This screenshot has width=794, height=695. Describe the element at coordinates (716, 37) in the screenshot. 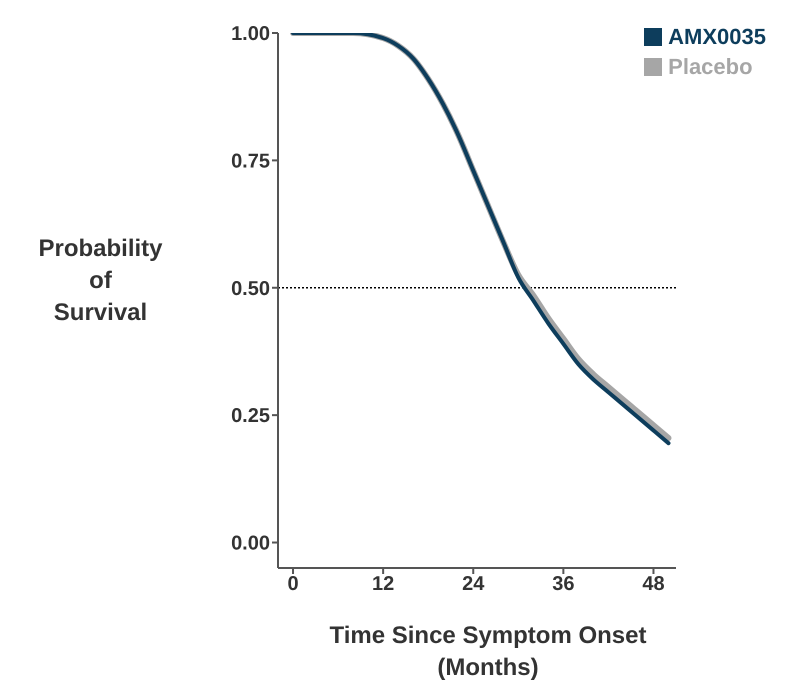

I see `legend-label: AMX0035` at that location.